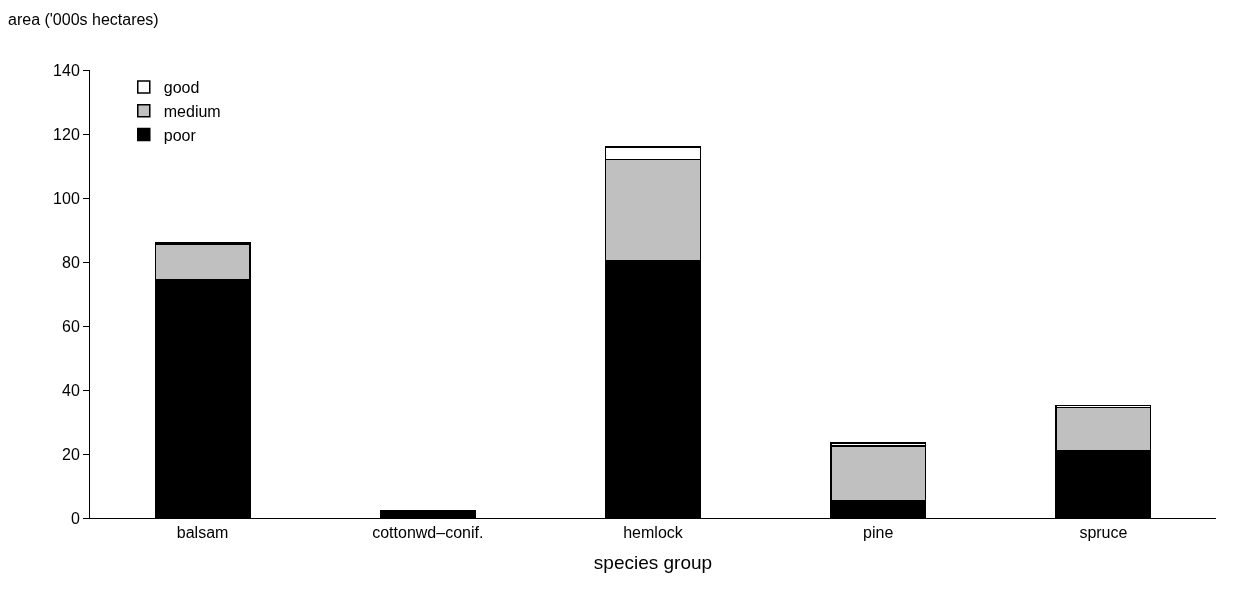 The width and height of the screenshot is (1246, 613). Describe the element at coordinates (181, 88) in the screenshot. I see `legend-label: good` at that location.